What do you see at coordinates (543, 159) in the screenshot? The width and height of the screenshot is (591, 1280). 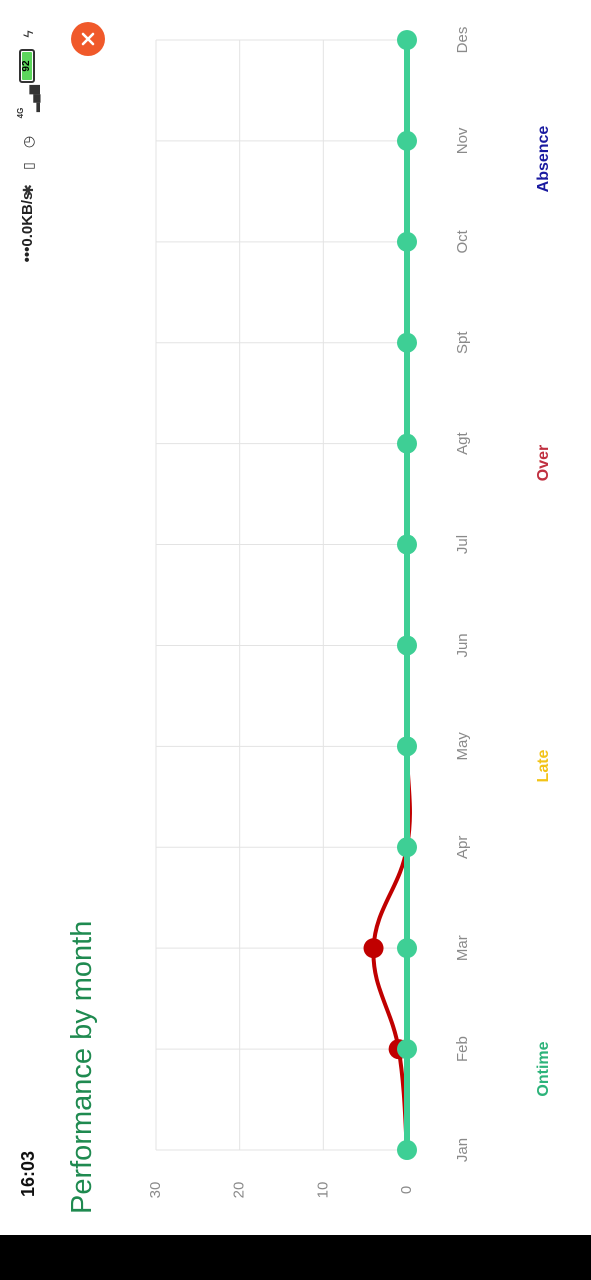 I see `legend-absence: Absence` at bounding box center [543, 159].